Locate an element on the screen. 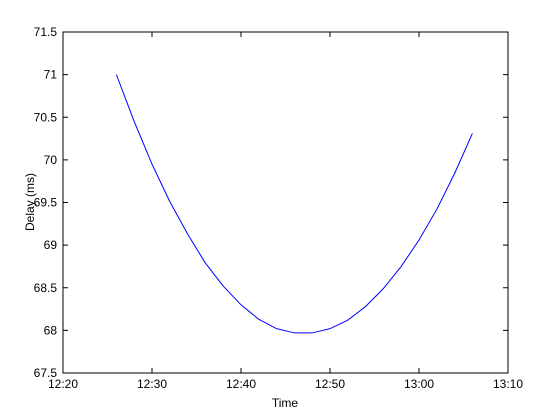 The height and width of the screenshot is (420, 560). y-tick-label: 67.5 is located at coordinates (46, 373).